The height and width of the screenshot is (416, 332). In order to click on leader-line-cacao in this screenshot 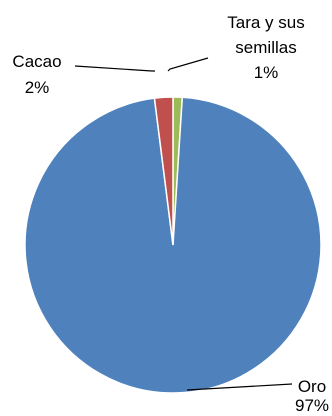, I will do `click(114, 68)`.